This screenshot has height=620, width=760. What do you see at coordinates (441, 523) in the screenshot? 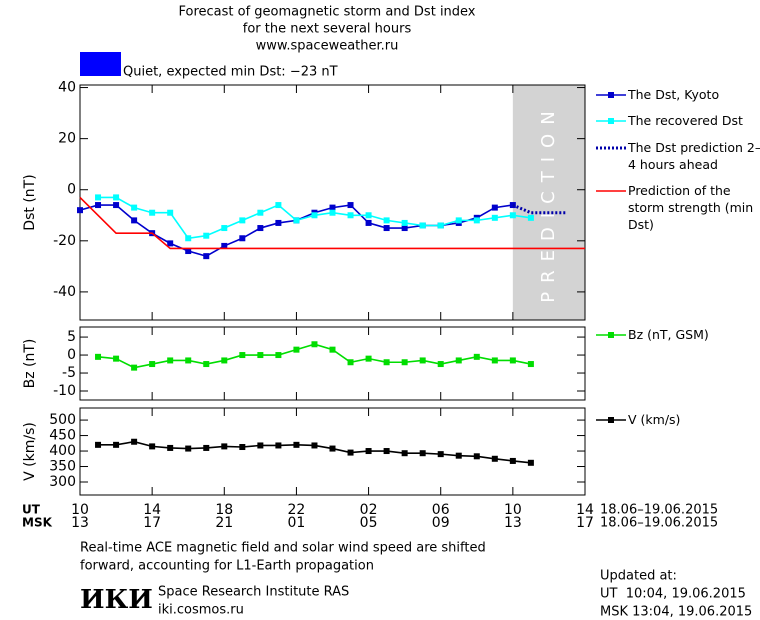
I see `x-tick-label: 09` at bounding box center [441, 523].